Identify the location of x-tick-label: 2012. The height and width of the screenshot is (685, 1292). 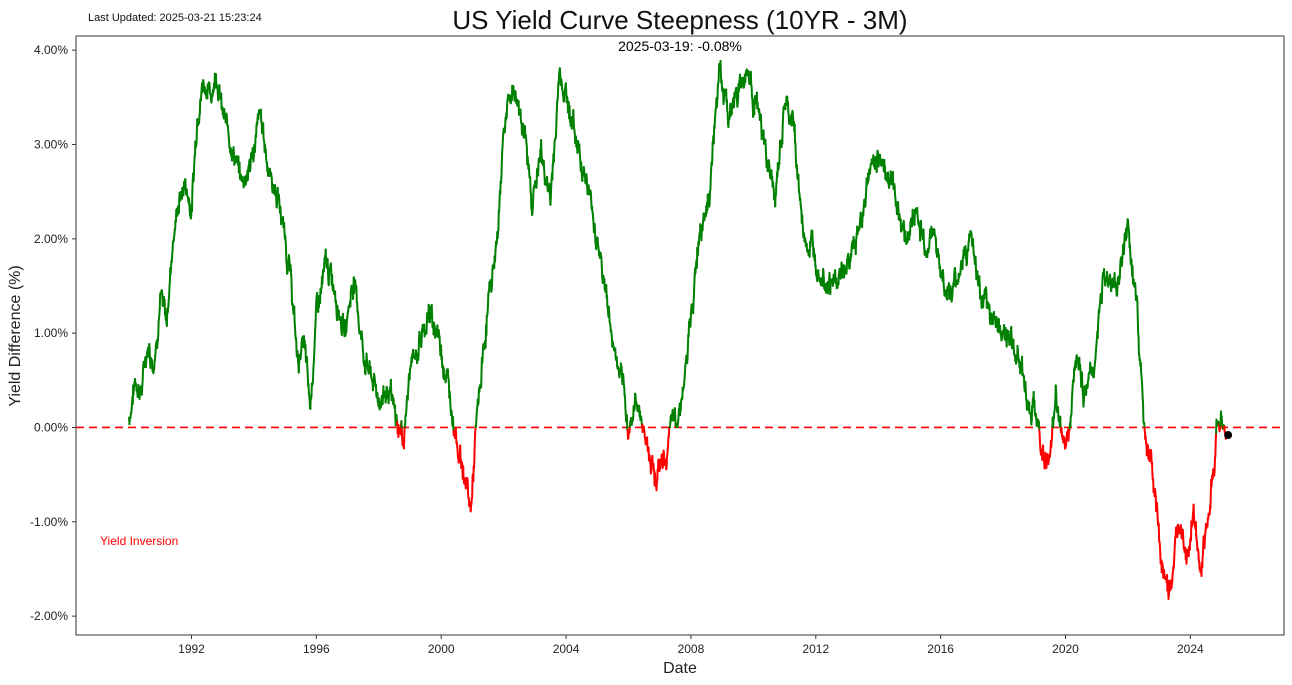
(815, 649).